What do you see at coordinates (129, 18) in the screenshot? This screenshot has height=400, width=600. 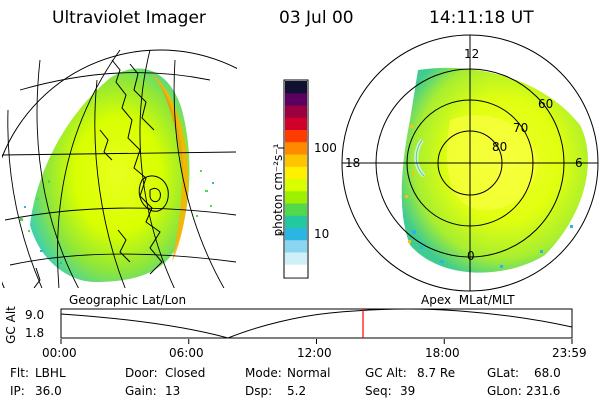 I see `instrument-title: Ultraviolet Imager` at bounding box center [129, 18].